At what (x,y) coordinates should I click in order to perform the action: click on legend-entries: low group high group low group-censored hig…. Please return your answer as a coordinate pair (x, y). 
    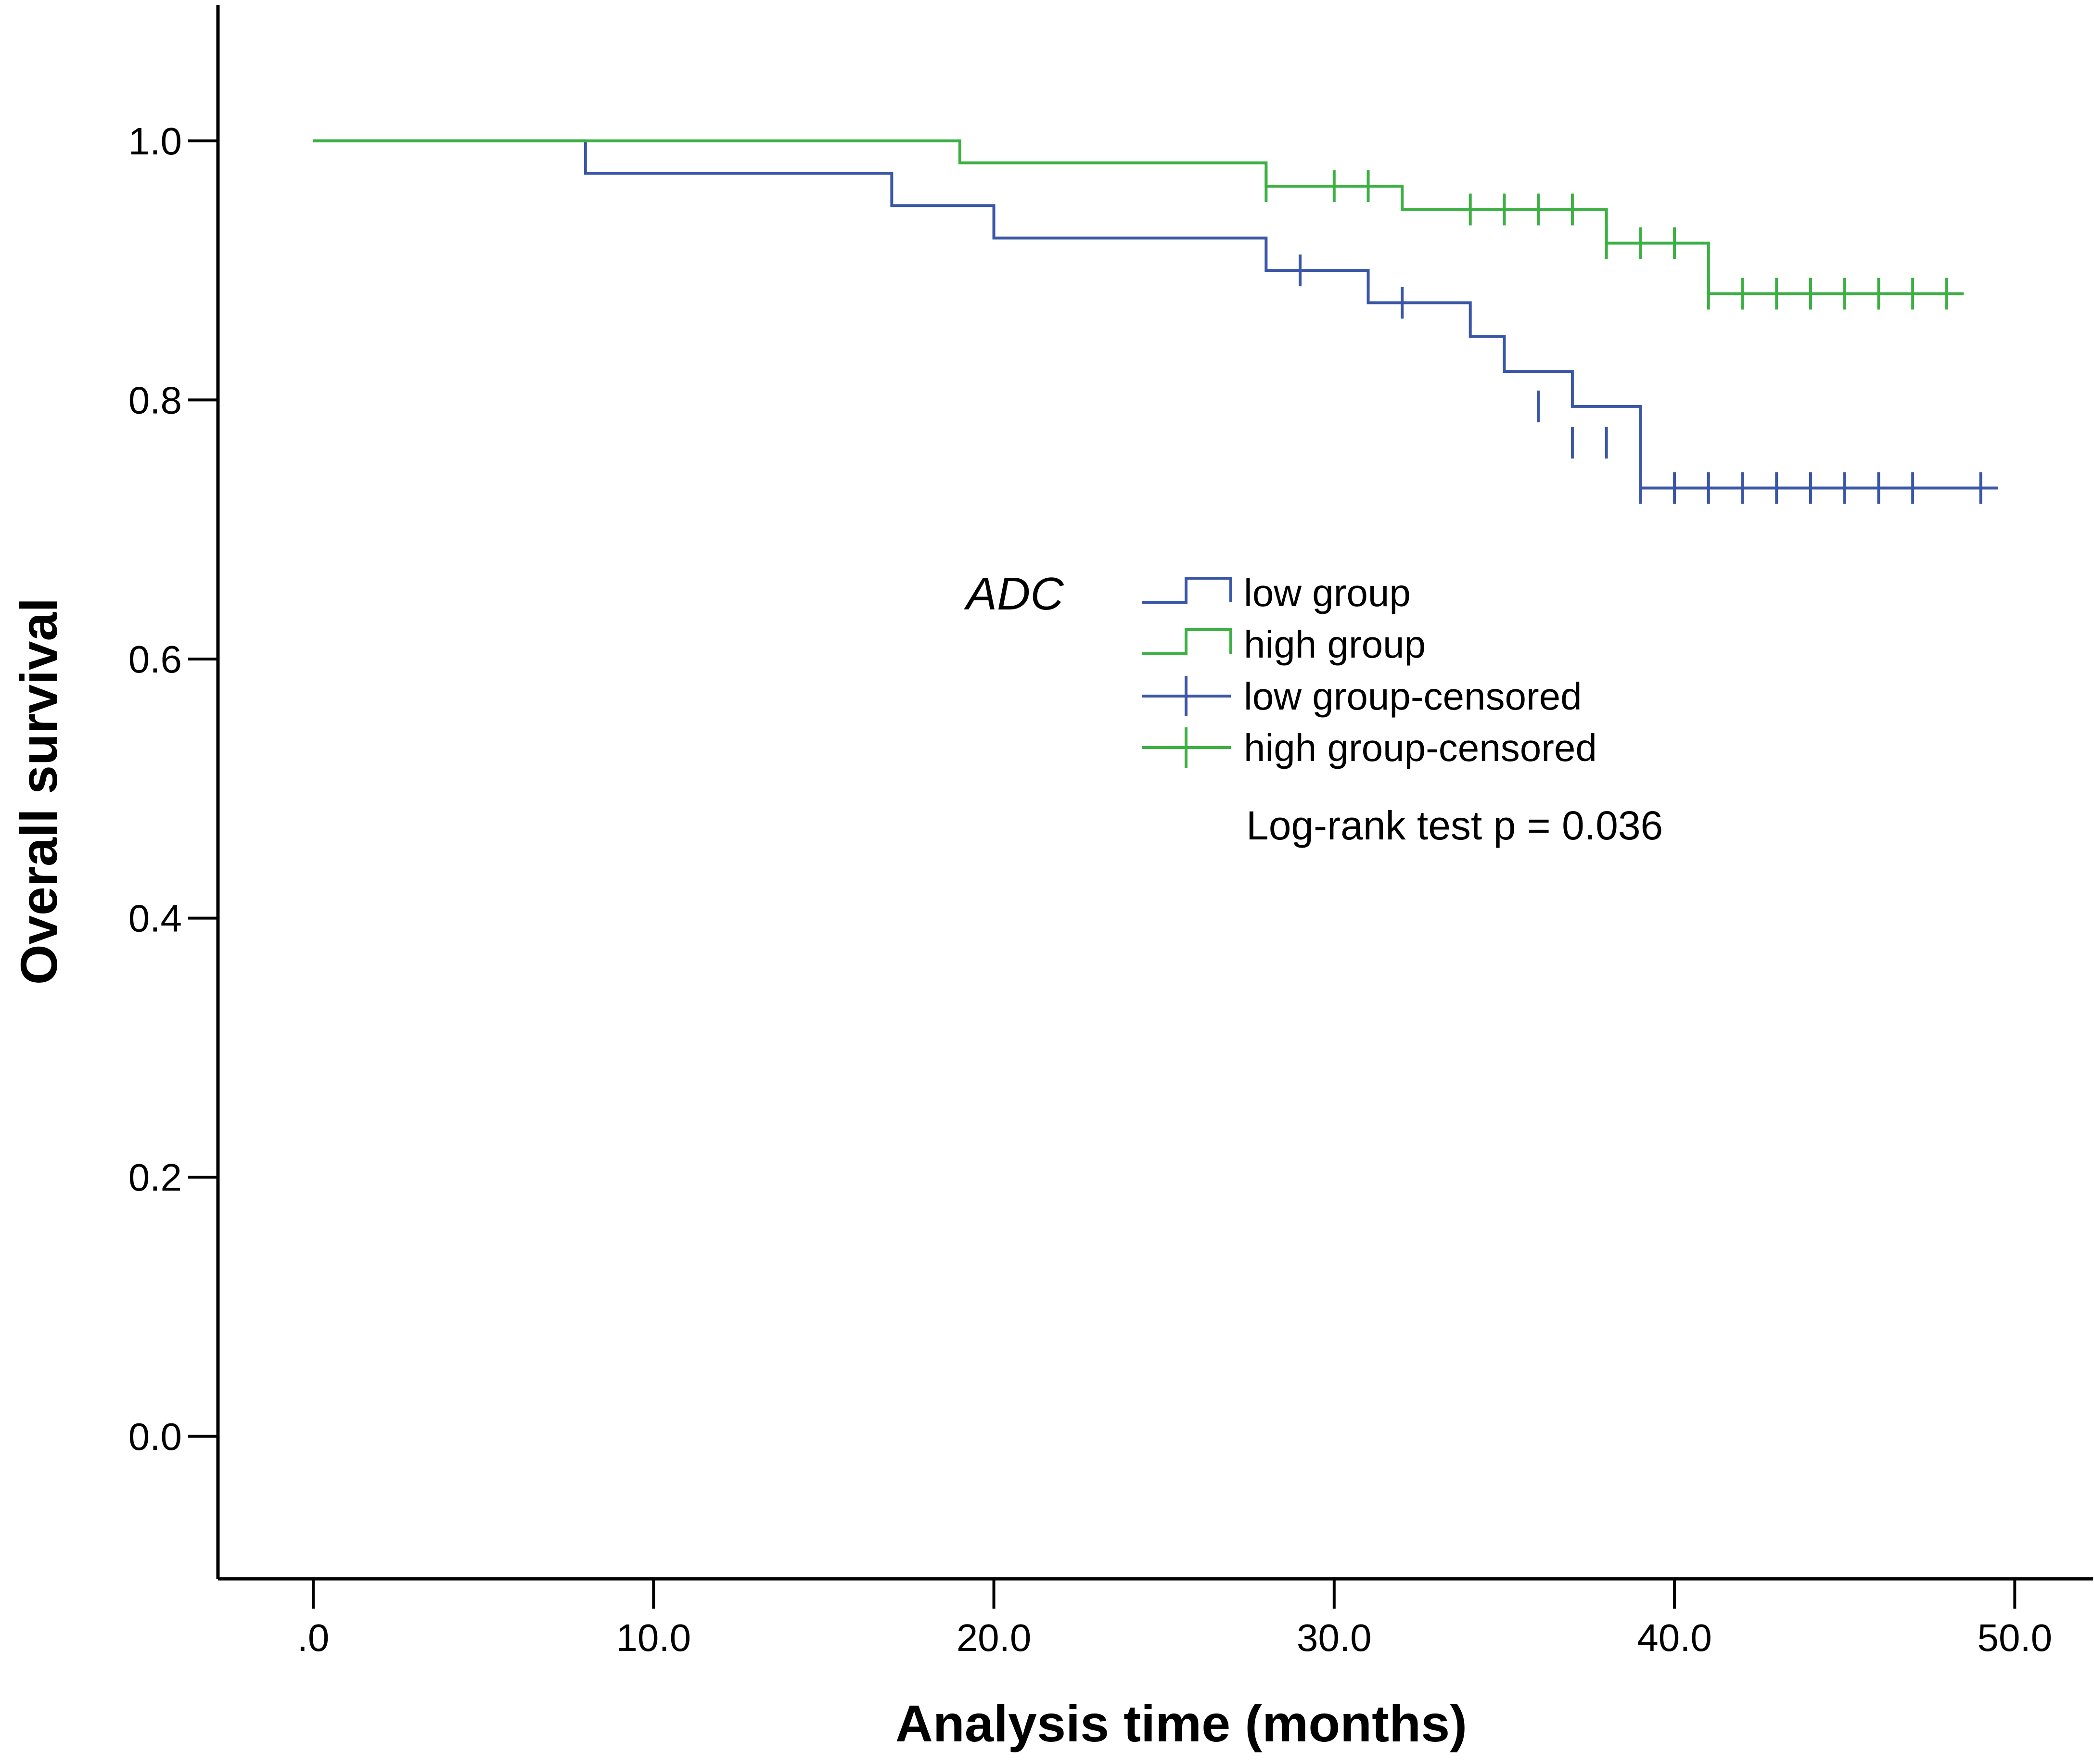
    Looking at the image, I should click on (1369, 670).